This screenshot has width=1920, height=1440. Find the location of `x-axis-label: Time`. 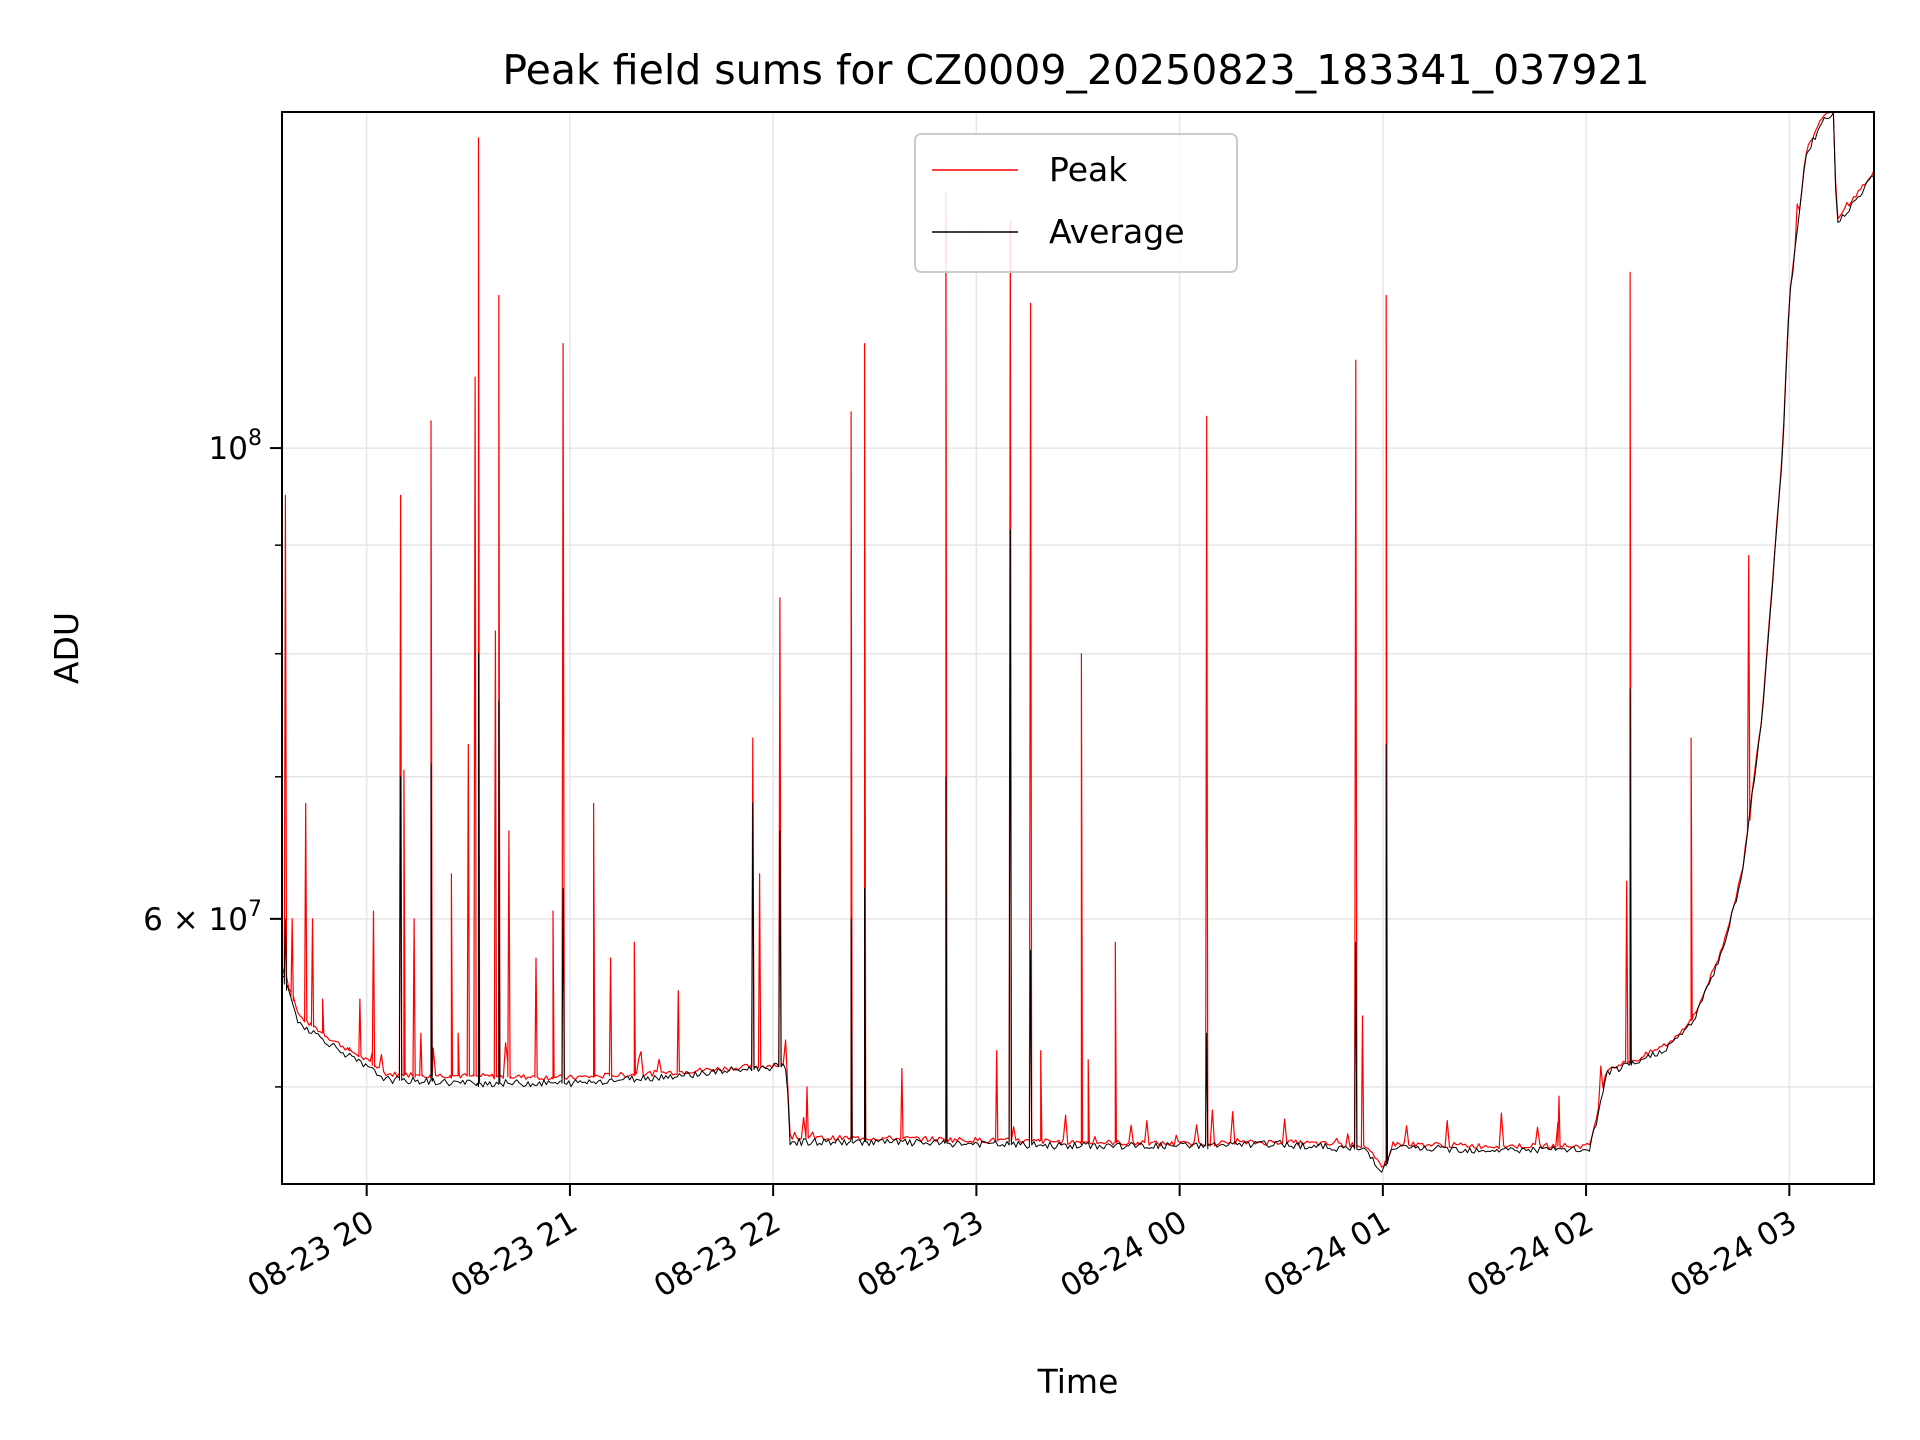

x-axis-label: Time is located at coordinates (1078, 1381).